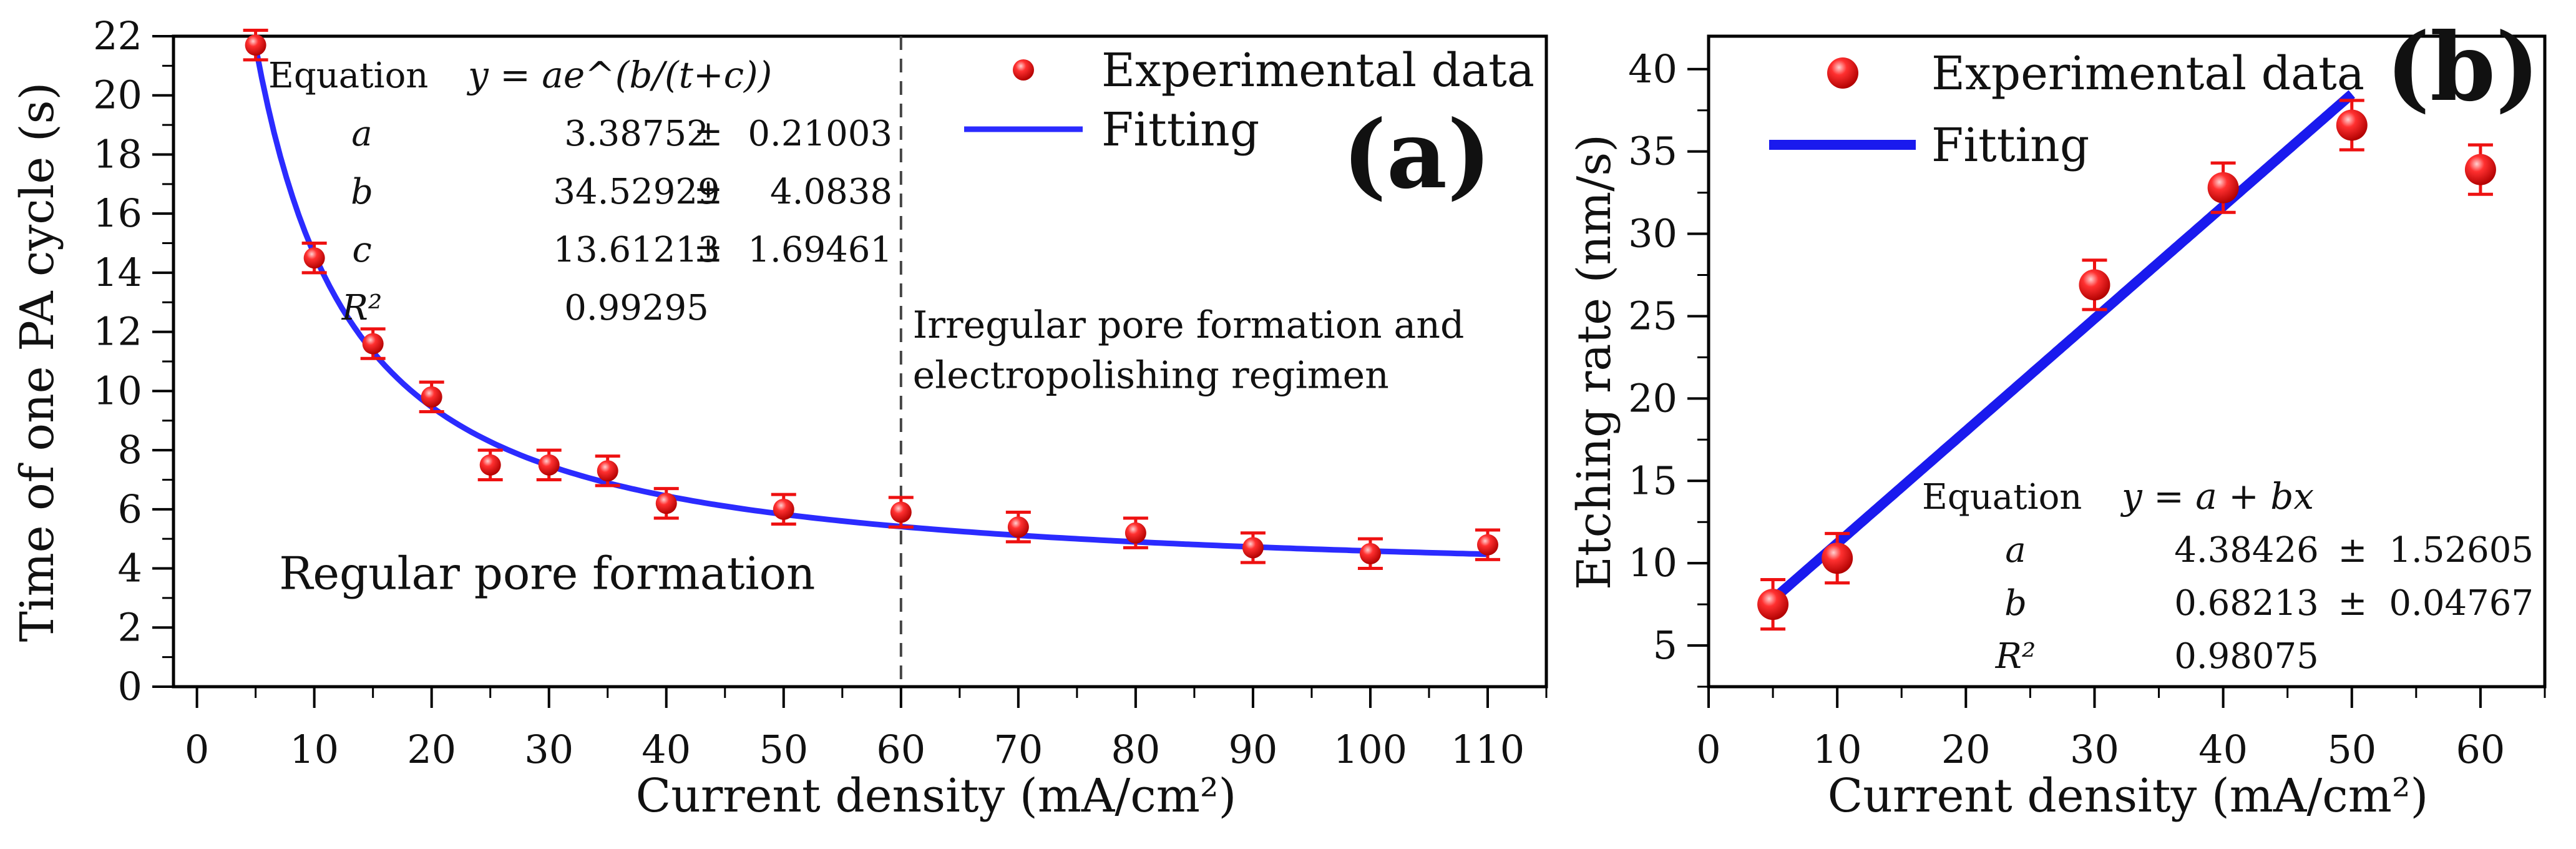 The image size is (2576, 849). I want to click on fit-table-equation: y = a + bx, so click(2217, 496).